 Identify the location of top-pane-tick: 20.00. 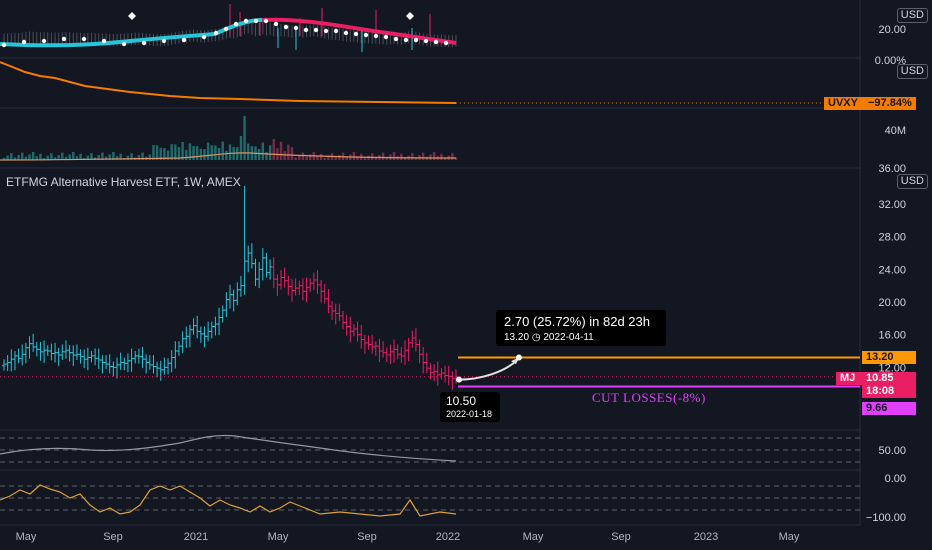
(892, 30).